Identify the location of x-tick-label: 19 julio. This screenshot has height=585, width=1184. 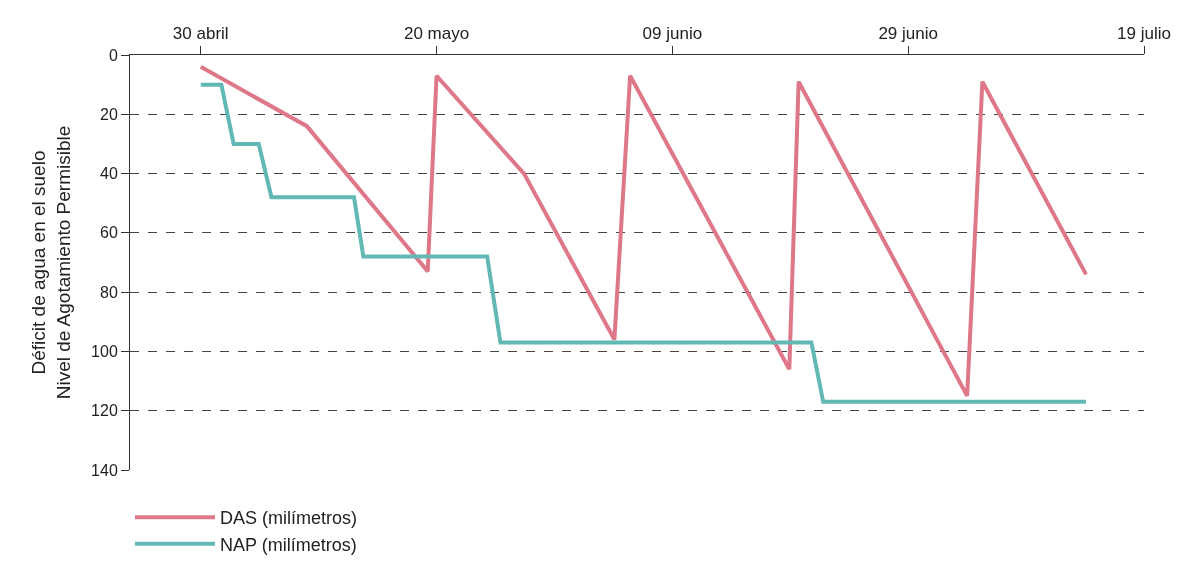
(1144, 34).